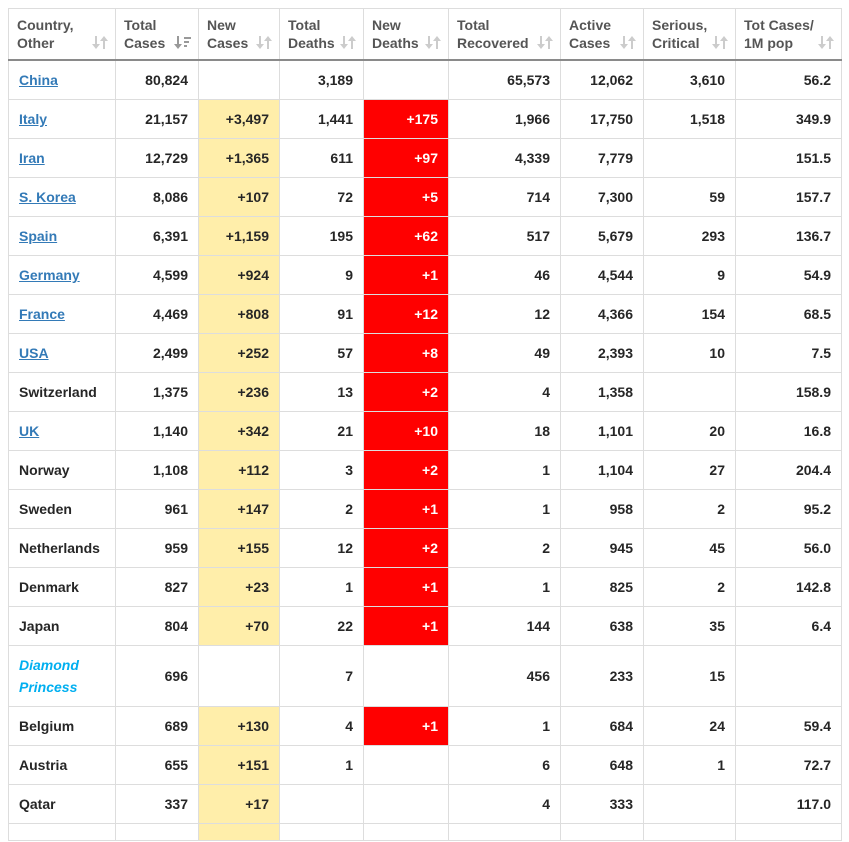 This screenshot has width=849, height=842. I want to click on column-header-total-recovered: Total Recovered, so click(504, 34).